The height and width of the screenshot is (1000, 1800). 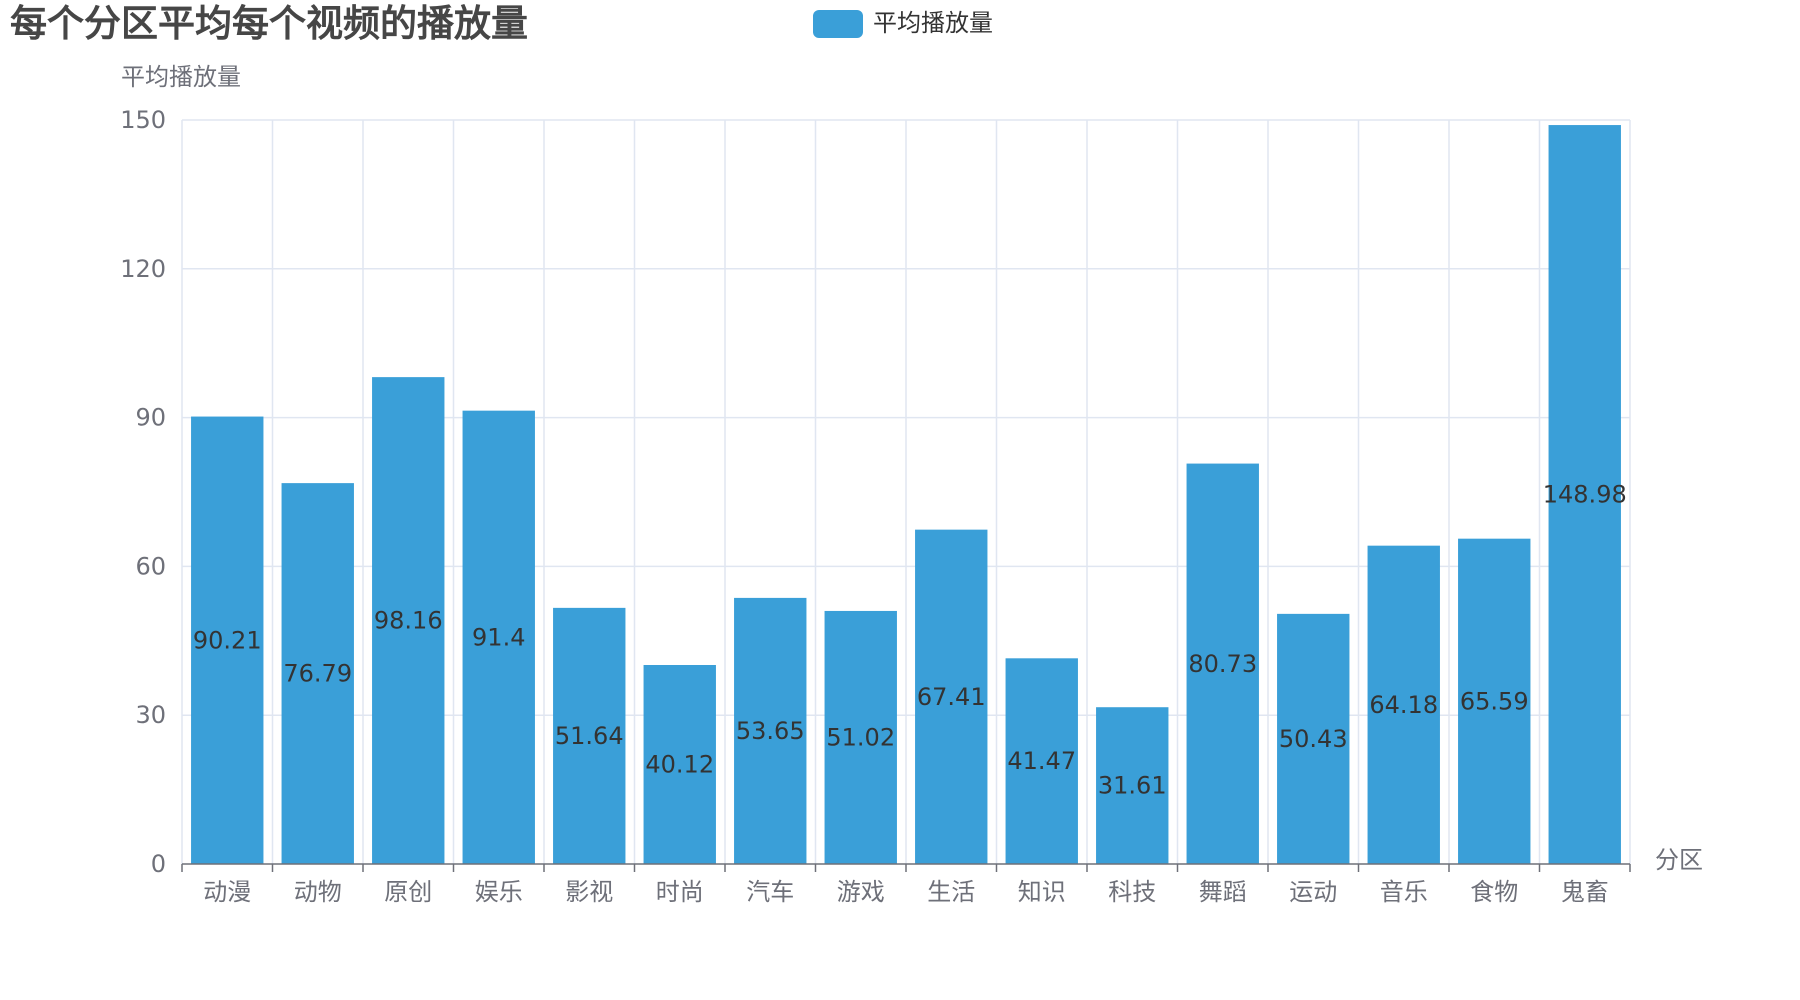 What do you see at coordinates (1042, 892) in the screenshot?
I see `x-tick-label-知识: 知识` at bounding box center [1042, 892].